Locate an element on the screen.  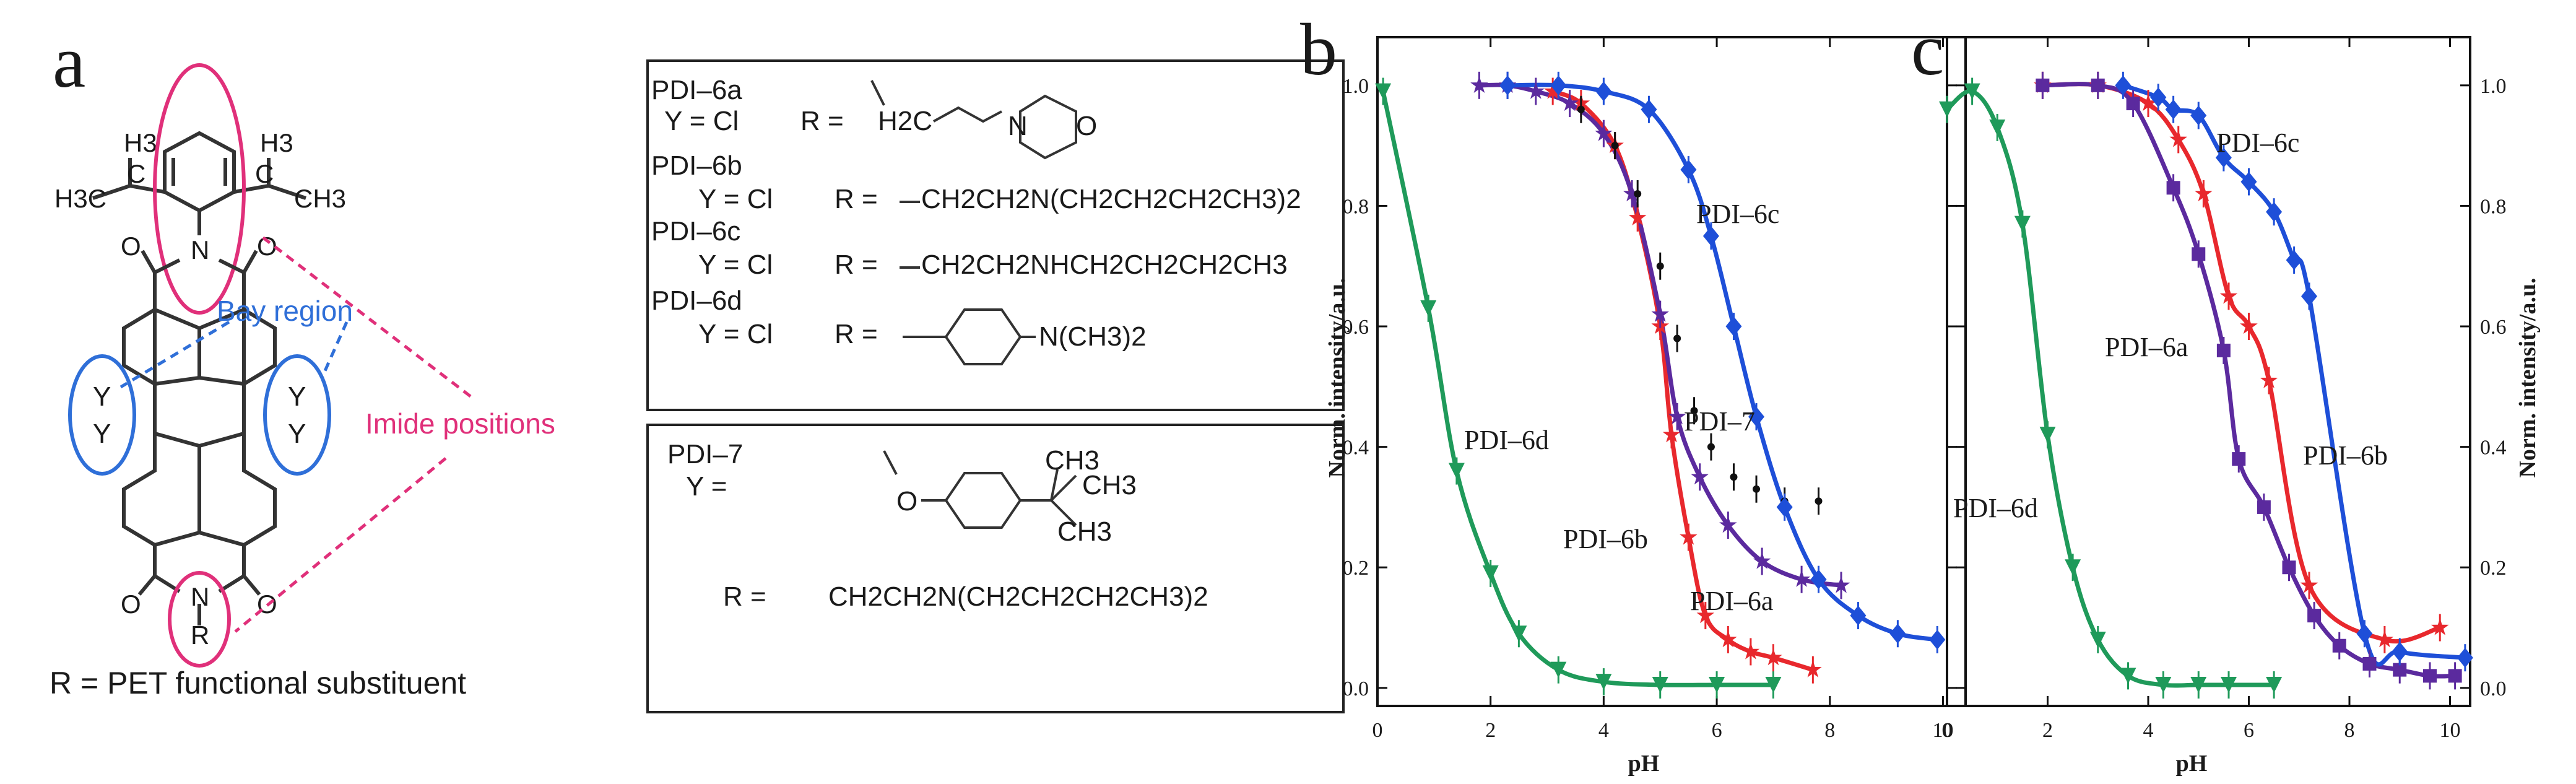
entry-6b-r-group: CH2CH2N(CH2CH2CH2CH3)2 is located at coordinates (1111, 199).